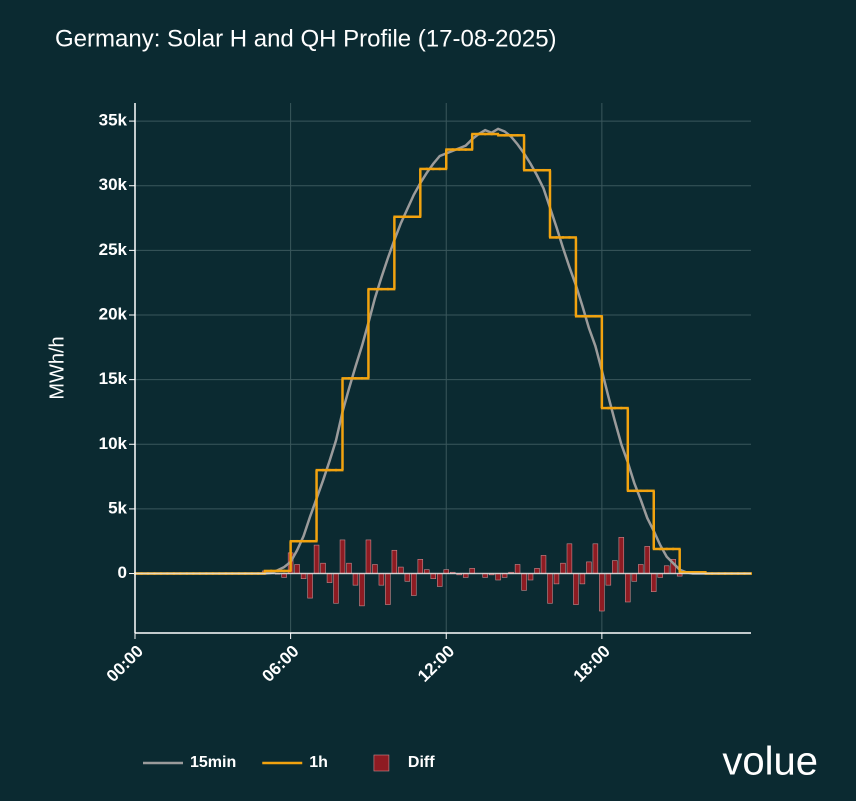  Describe the element at coordinates (213, 762) in the screenshot. I see `legend-label: 15min` at that location.